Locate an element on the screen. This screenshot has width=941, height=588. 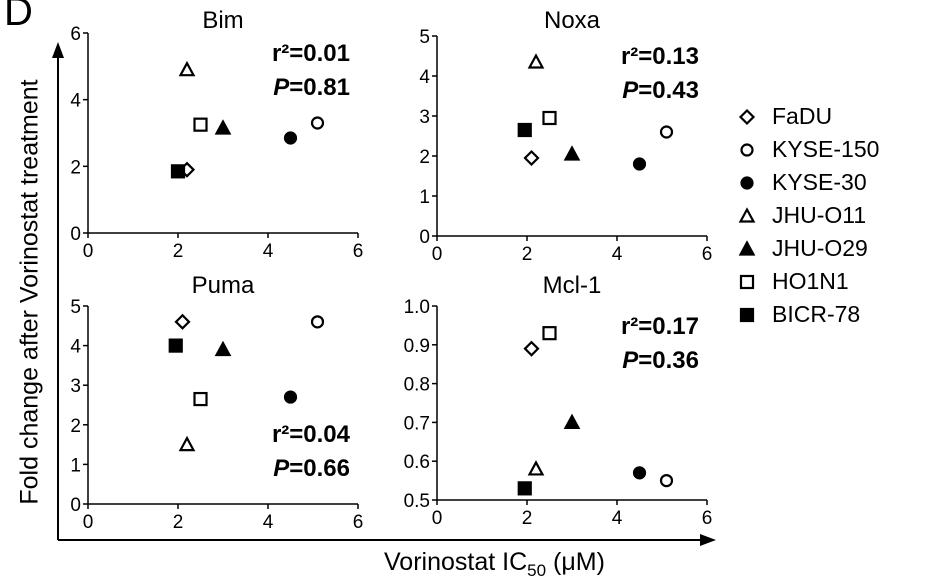
triangle-open-marker-icon is located at coordinates (747, 214).